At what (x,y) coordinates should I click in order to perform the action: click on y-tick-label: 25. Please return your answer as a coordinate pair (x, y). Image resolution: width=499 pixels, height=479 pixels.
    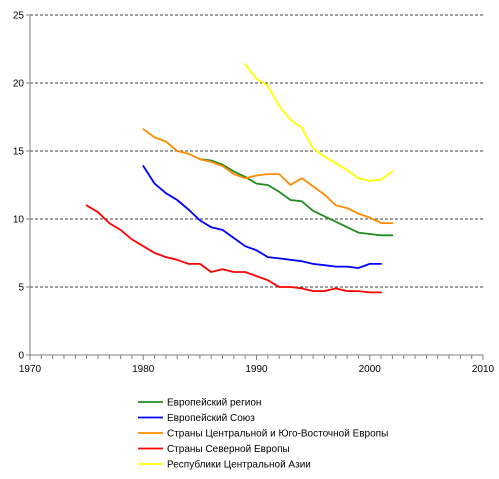
    Looking at the image, I should click on (19, 16).